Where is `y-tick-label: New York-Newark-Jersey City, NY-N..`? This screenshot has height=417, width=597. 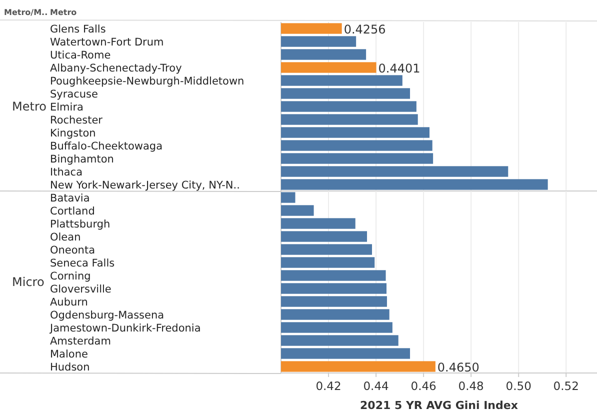
y-tick-label: New York-Newark-Jersey City, NY-N.. is located at coordinates (145, 186).